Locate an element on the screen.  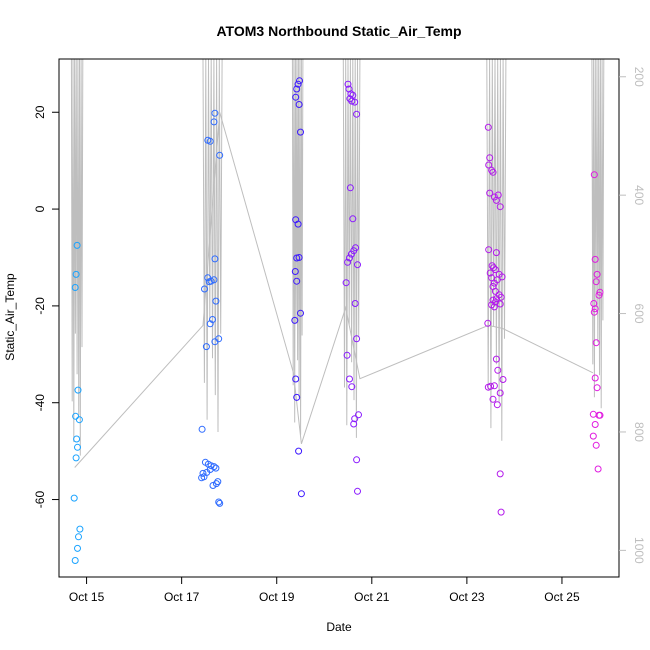
x-tick-label: Oct 23 is located at coordinates (467, 597).